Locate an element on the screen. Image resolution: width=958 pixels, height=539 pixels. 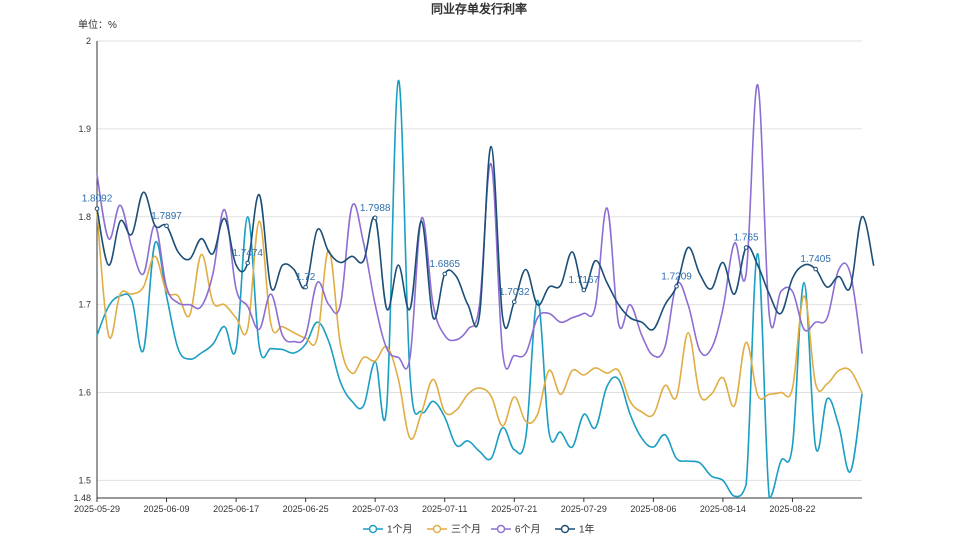
x-tick-label: 2025-07-11 is located at coordinates (444, 509).